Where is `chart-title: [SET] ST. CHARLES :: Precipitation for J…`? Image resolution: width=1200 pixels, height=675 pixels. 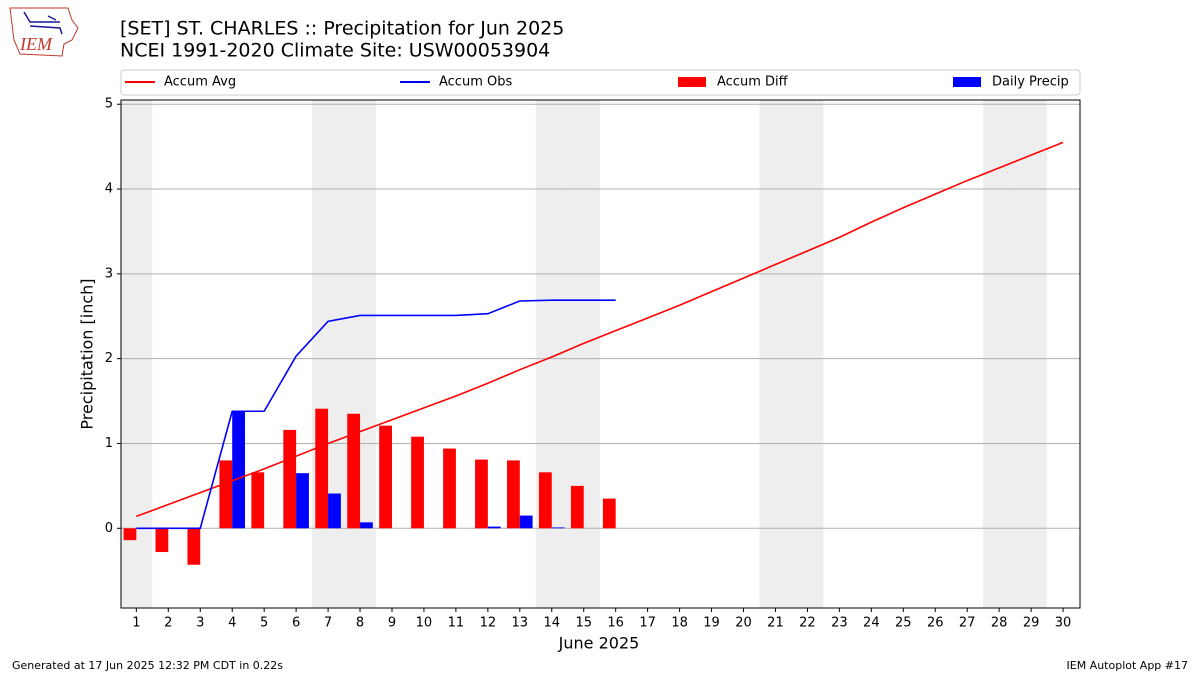 chart-title: [SET] ST. CHARLES :: Precipitation for J… is located at coordinates (342, 29).